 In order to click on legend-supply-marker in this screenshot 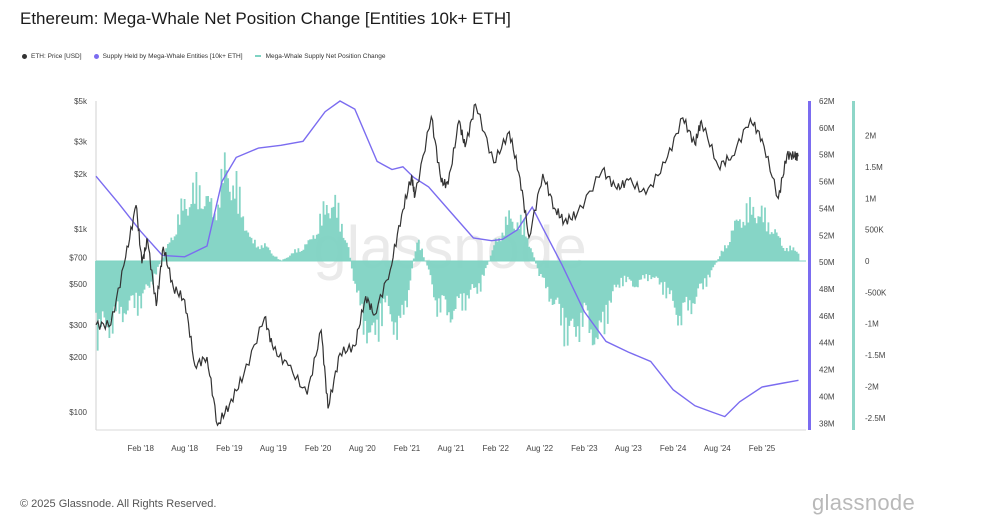, I will do `click(96, 56)`.